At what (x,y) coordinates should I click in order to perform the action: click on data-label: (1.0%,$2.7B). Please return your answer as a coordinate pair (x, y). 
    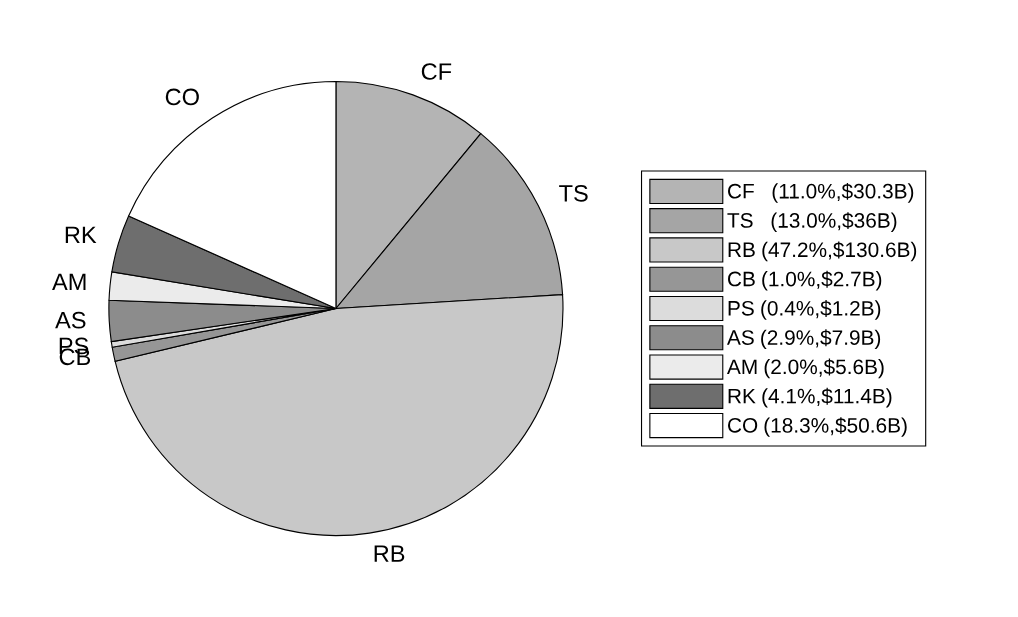
    Looking at the image, I should click on (822, 280).